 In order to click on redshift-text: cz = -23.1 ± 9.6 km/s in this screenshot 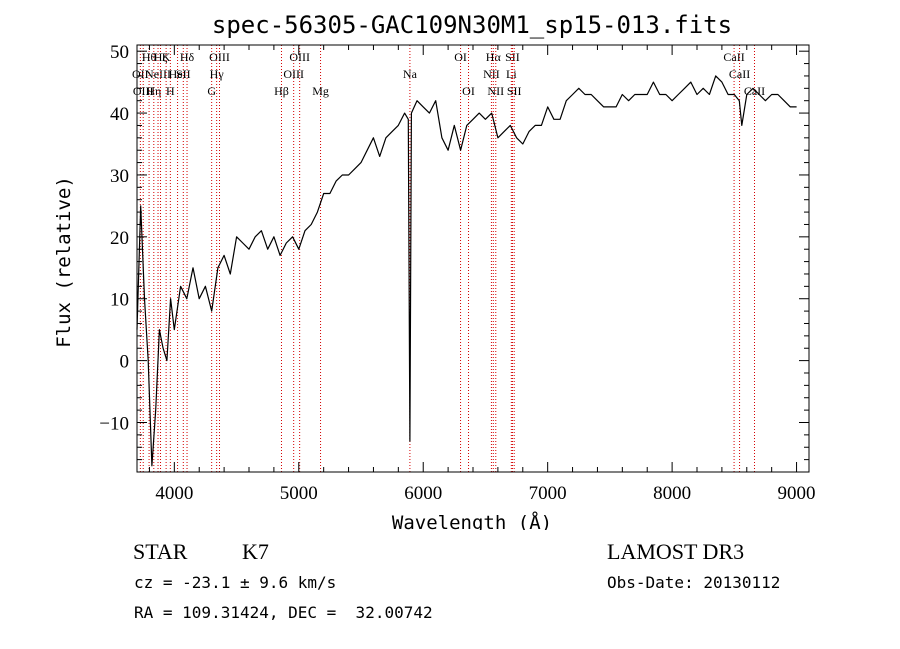, I will do `click(235, 582)`.